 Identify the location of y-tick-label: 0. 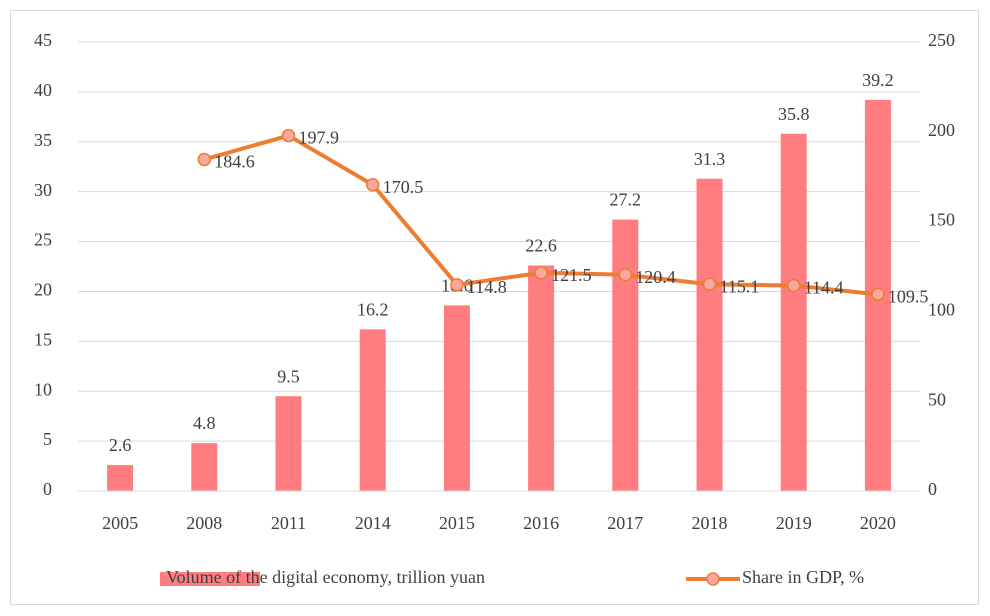
(47, 489).